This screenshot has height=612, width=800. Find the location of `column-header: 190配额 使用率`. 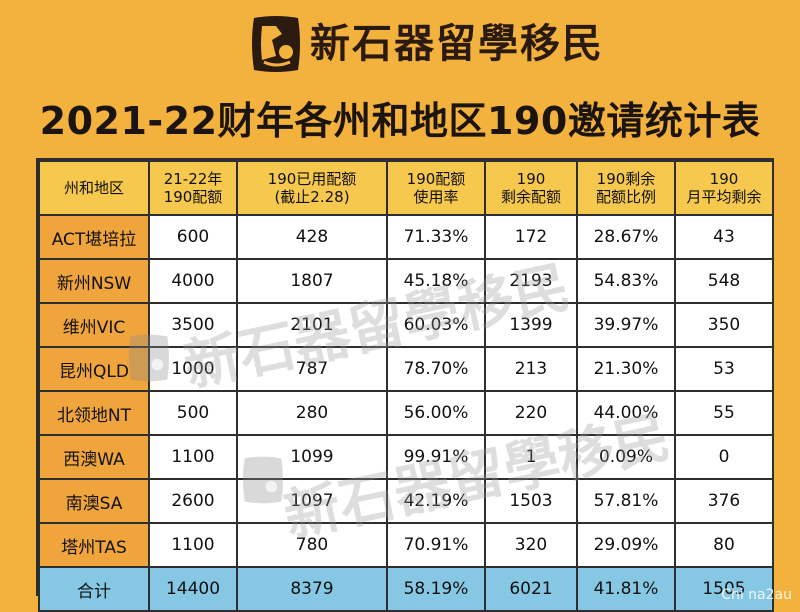

column-header: 190配额 使用率 is located at coordinates (436, 188).